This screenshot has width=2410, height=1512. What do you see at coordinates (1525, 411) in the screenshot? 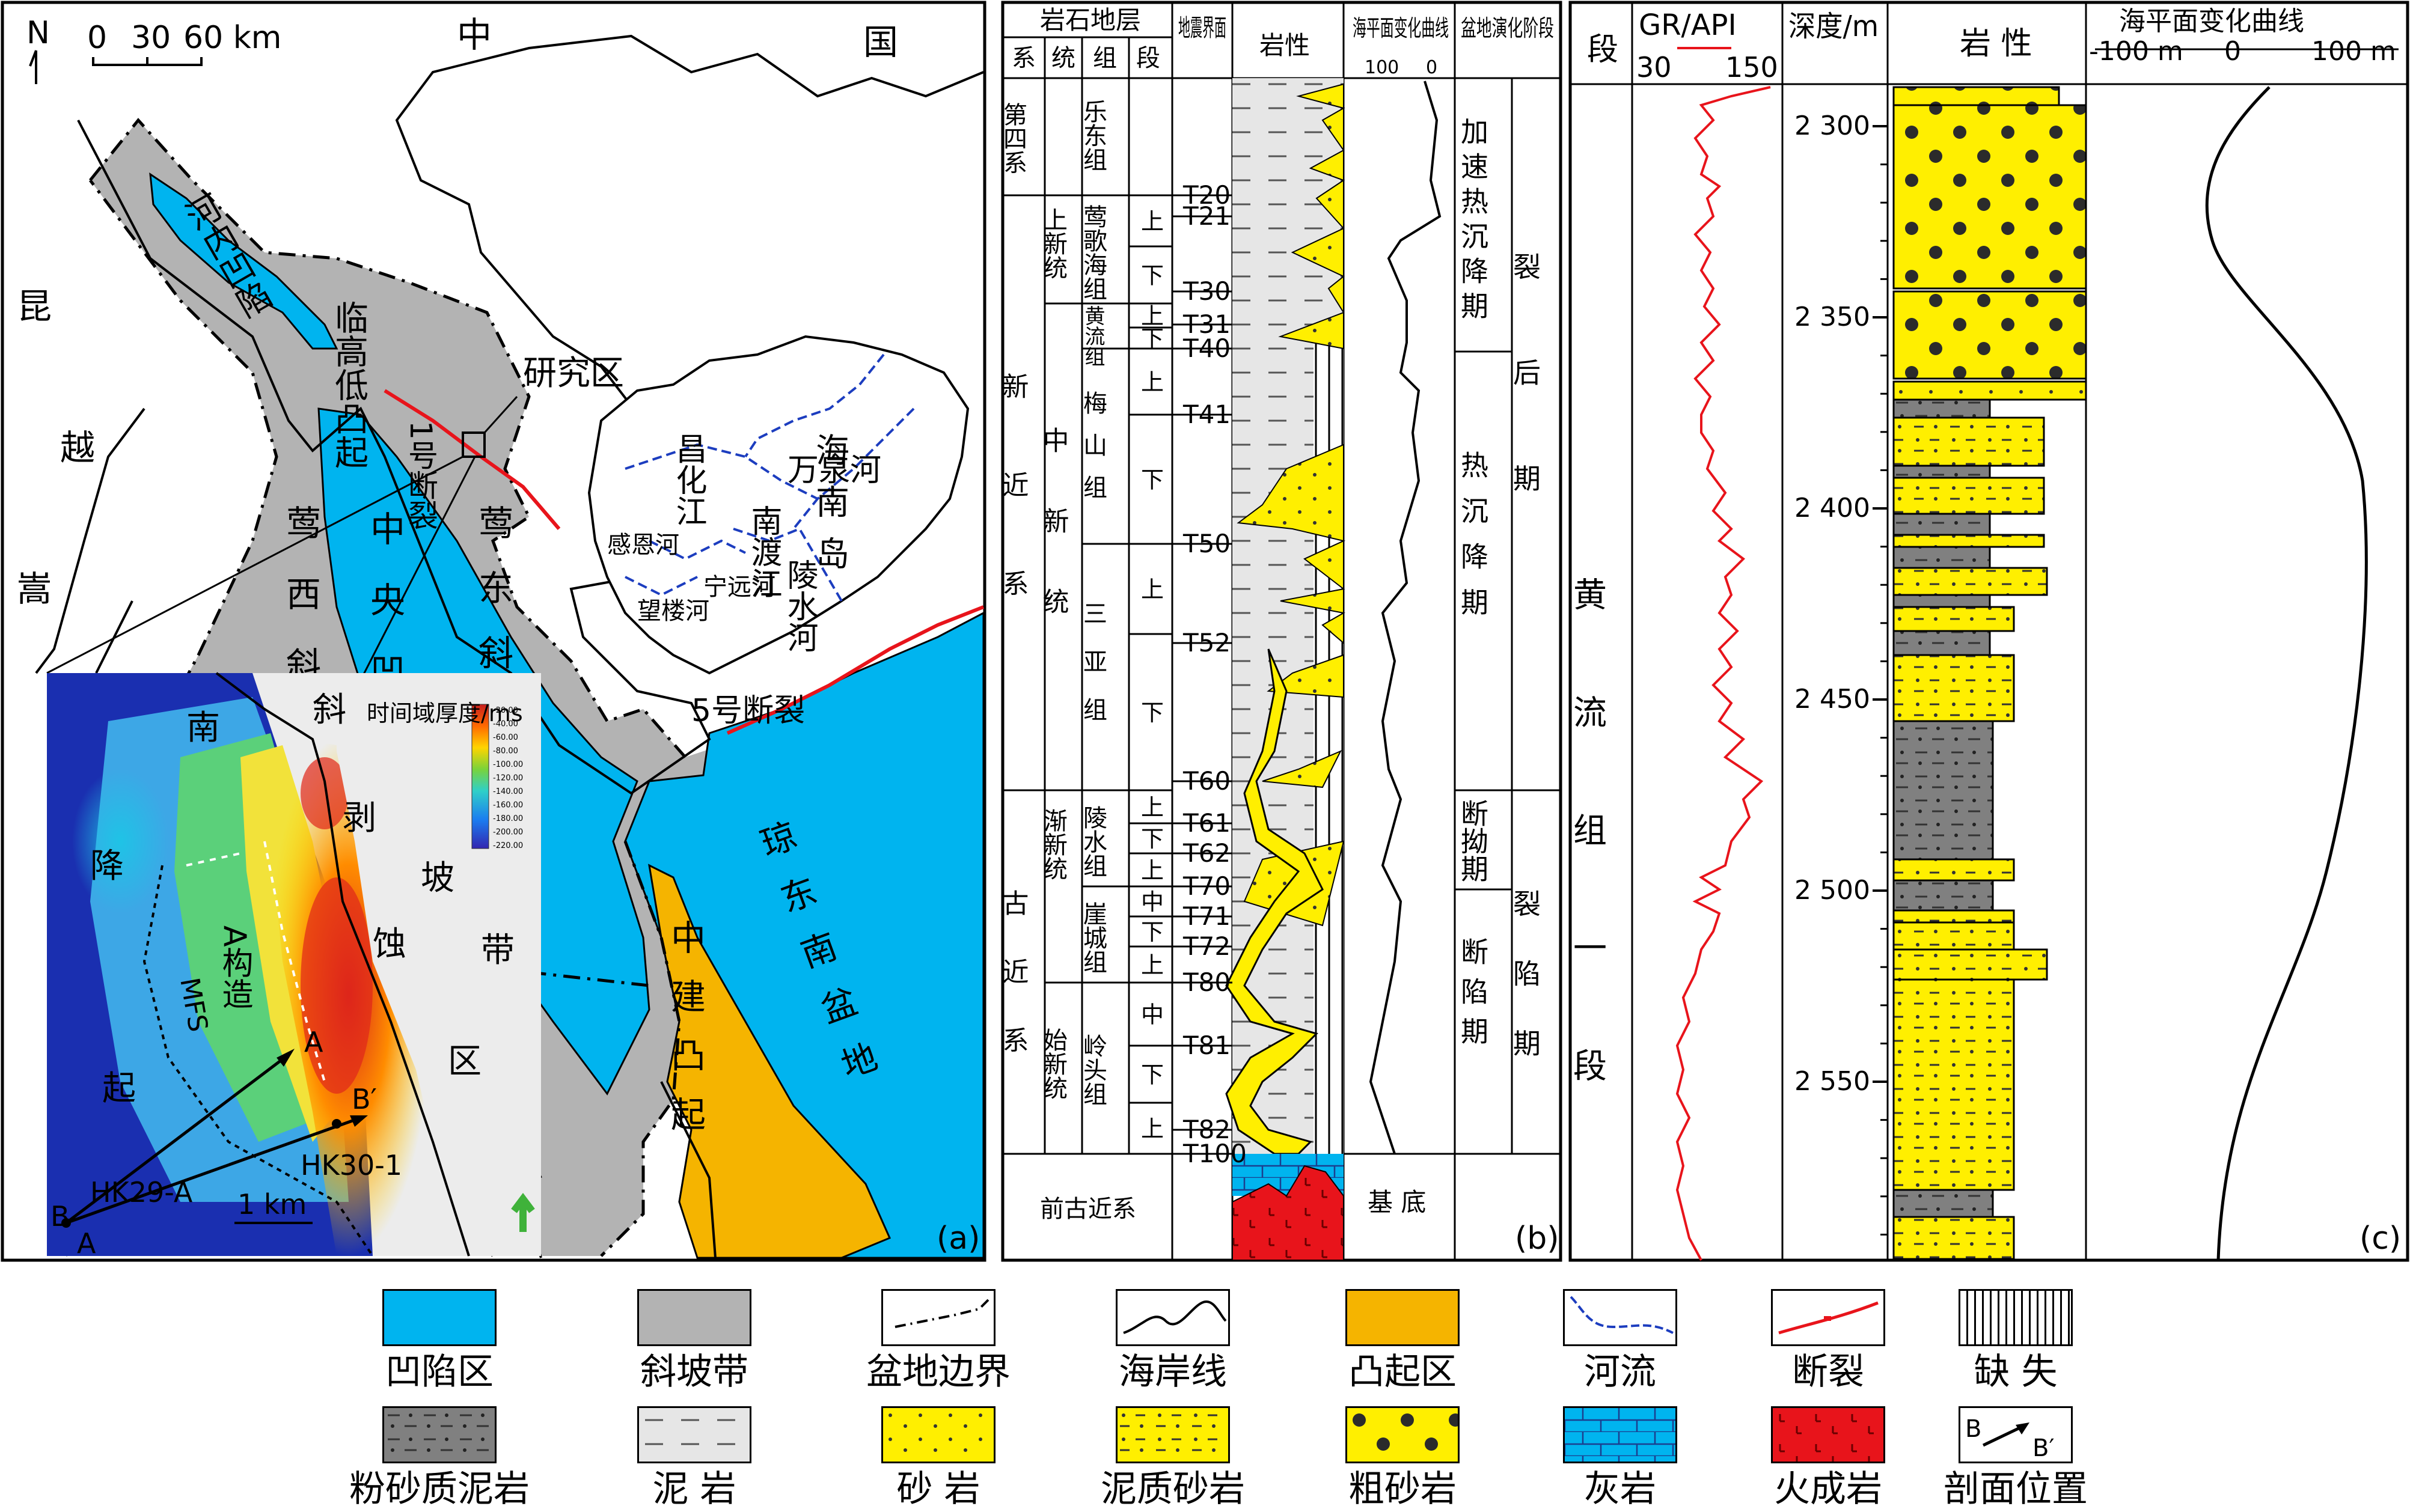
I see `stage-post-rift: 裂后期` at bounding box center [1525, 411].